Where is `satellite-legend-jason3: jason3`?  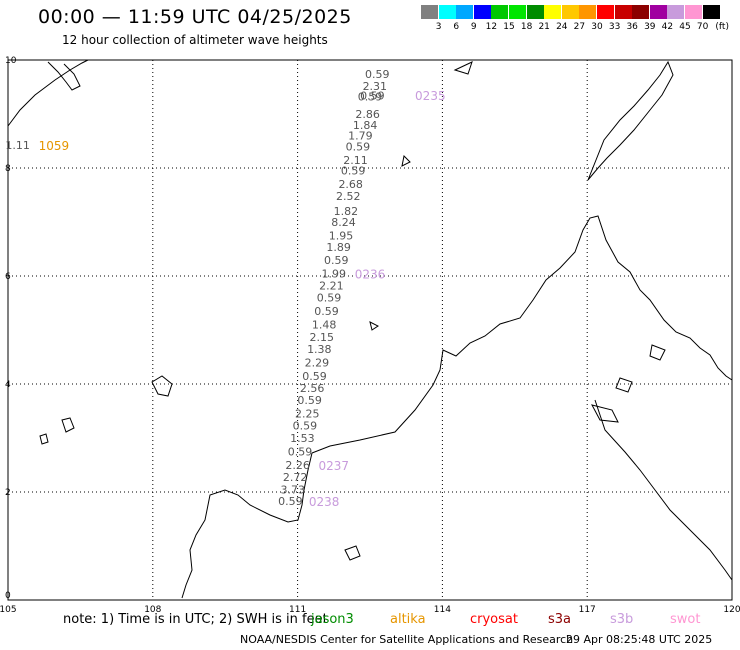 satellite-legend-jason3: jason3 is located at coordinates (332, 619).